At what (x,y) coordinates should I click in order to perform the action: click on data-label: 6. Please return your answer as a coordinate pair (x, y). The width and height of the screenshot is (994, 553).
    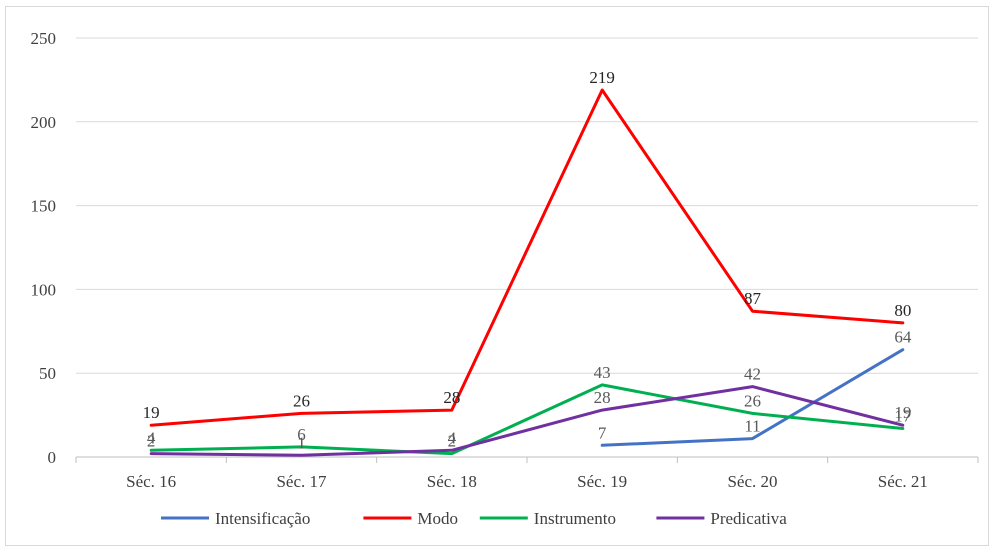
    Looking at the image, I should click on (301, 434).